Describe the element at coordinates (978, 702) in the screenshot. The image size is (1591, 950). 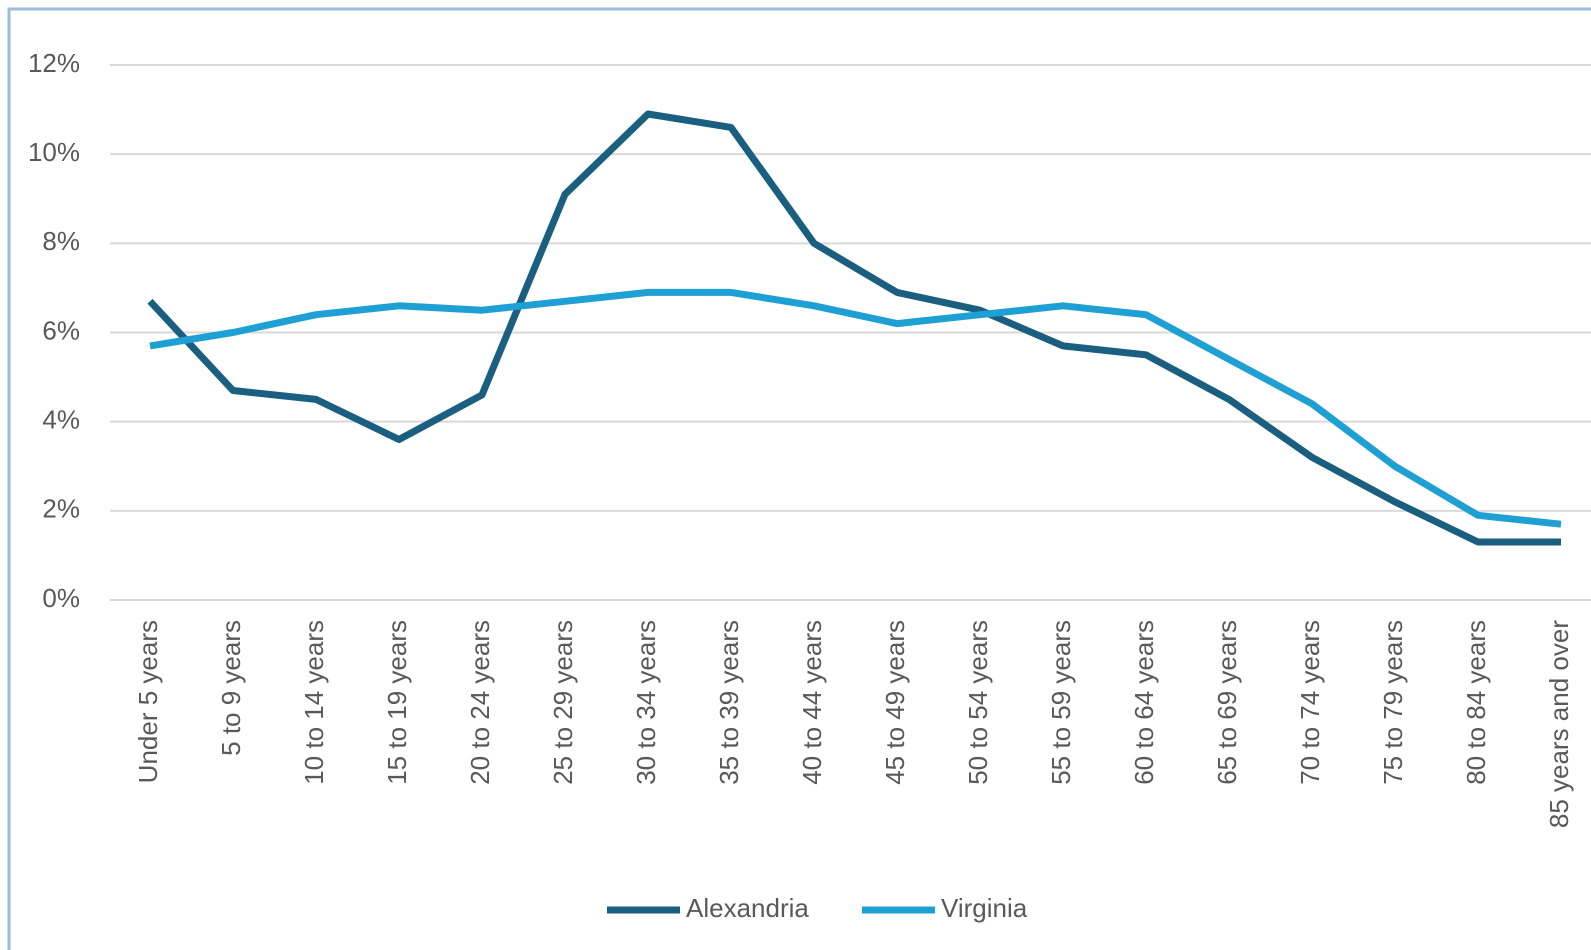
I see `x-tick-label: 50 to 54 years` at that location.